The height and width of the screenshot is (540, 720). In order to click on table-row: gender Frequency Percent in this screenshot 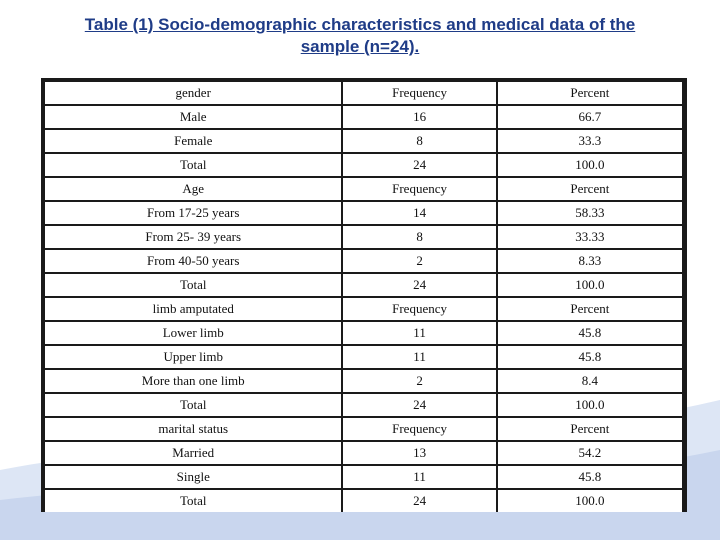, I will do `click(363, 93)`.